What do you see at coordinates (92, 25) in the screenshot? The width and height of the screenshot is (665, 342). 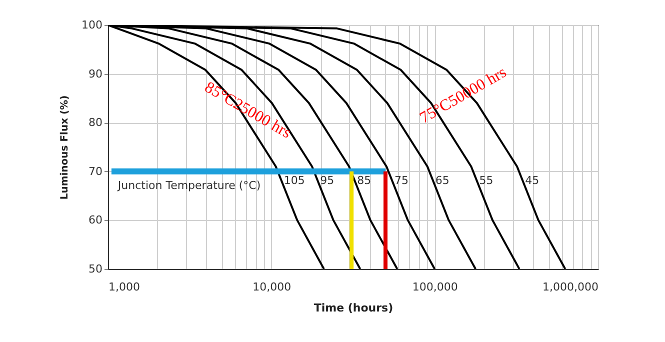 I see `y-tick-label: 100` at bounding box center [92, 25].